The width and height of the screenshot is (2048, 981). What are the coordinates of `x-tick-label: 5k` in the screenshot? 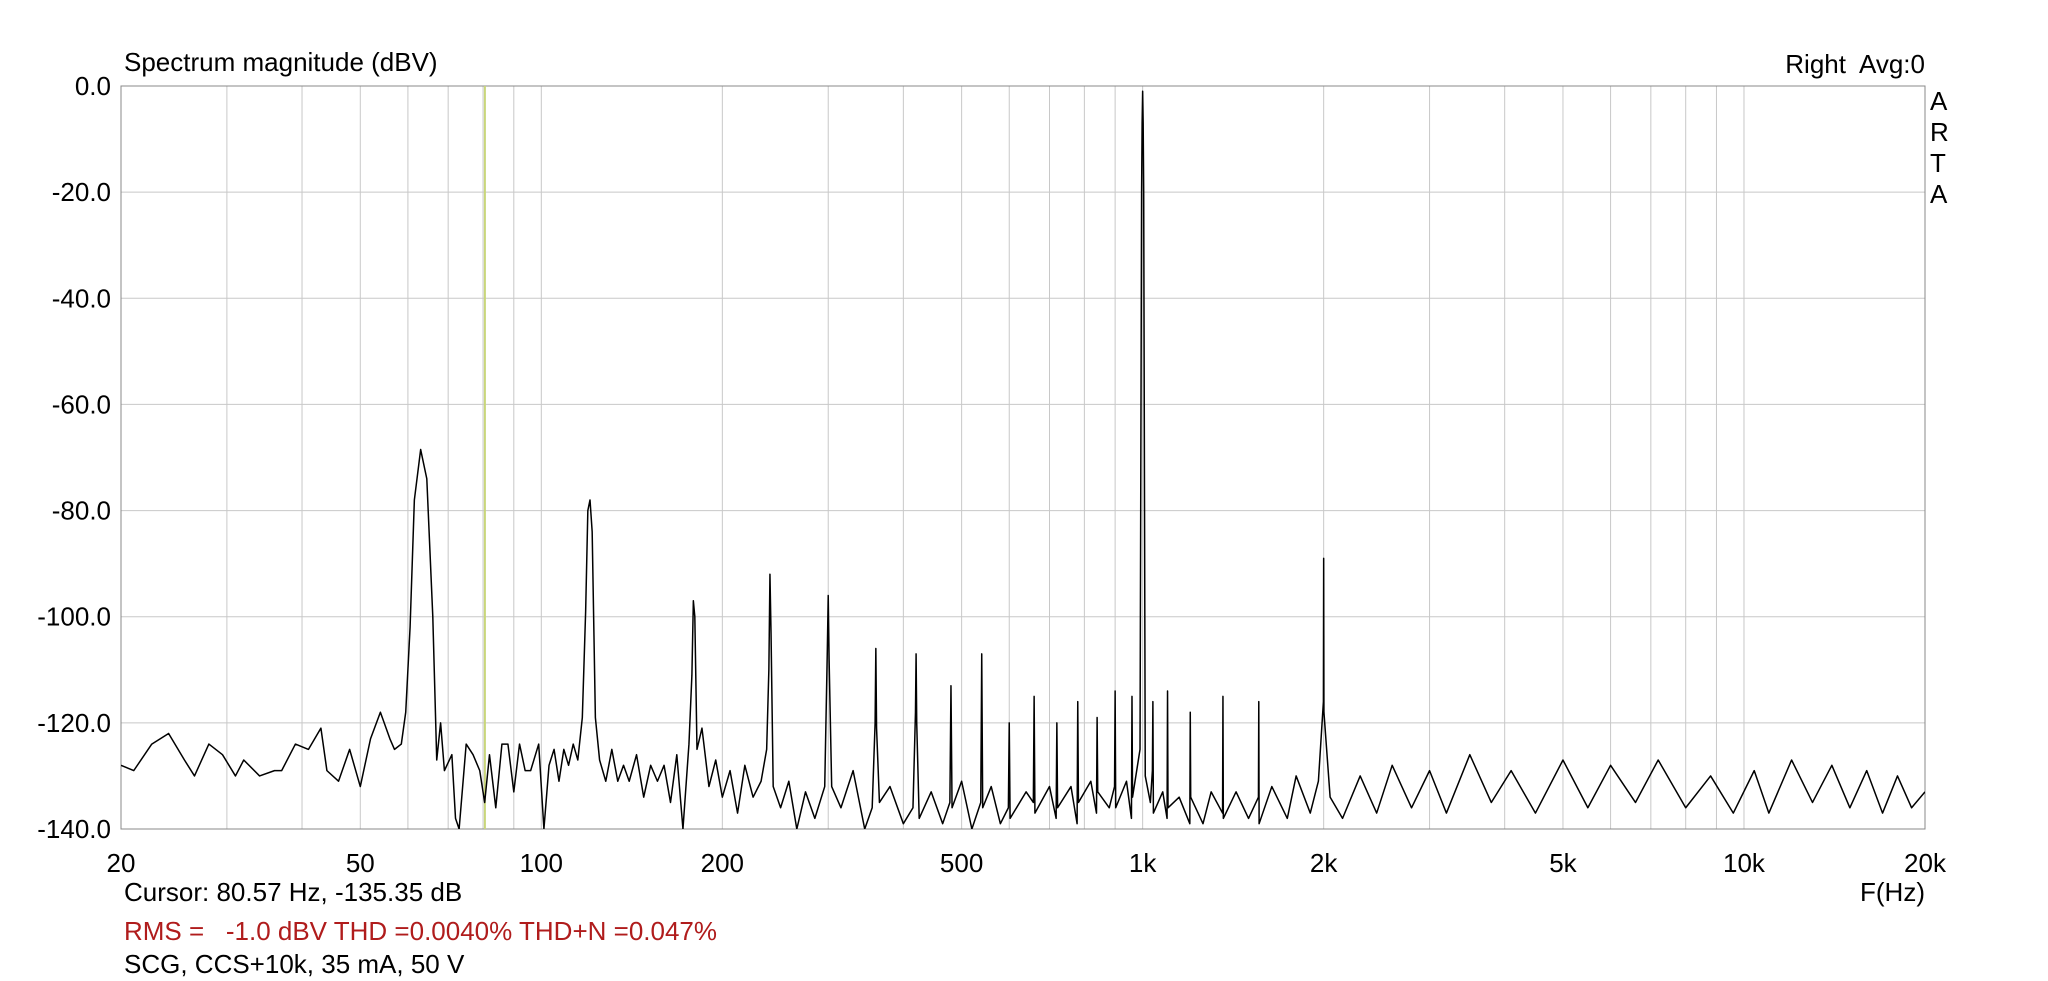 It's located at (1563, 863).